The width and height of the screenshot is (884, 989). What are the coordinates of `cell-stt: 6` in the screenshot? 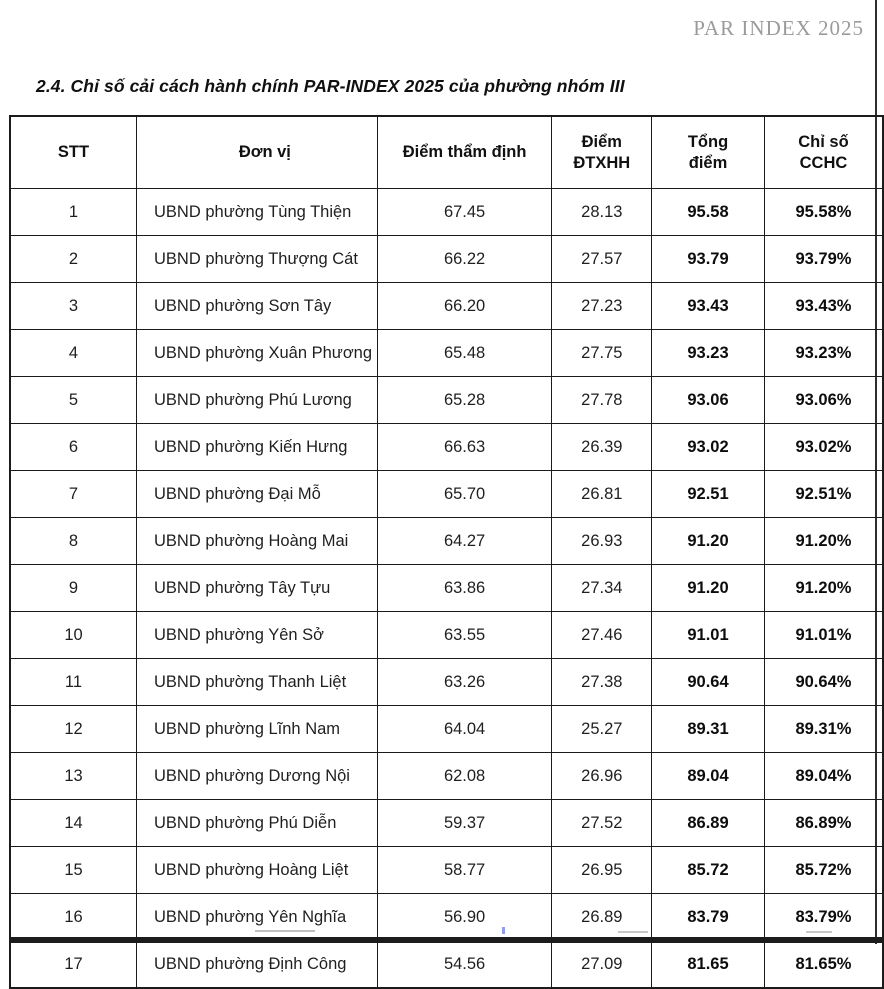 It's located at (73, 447).